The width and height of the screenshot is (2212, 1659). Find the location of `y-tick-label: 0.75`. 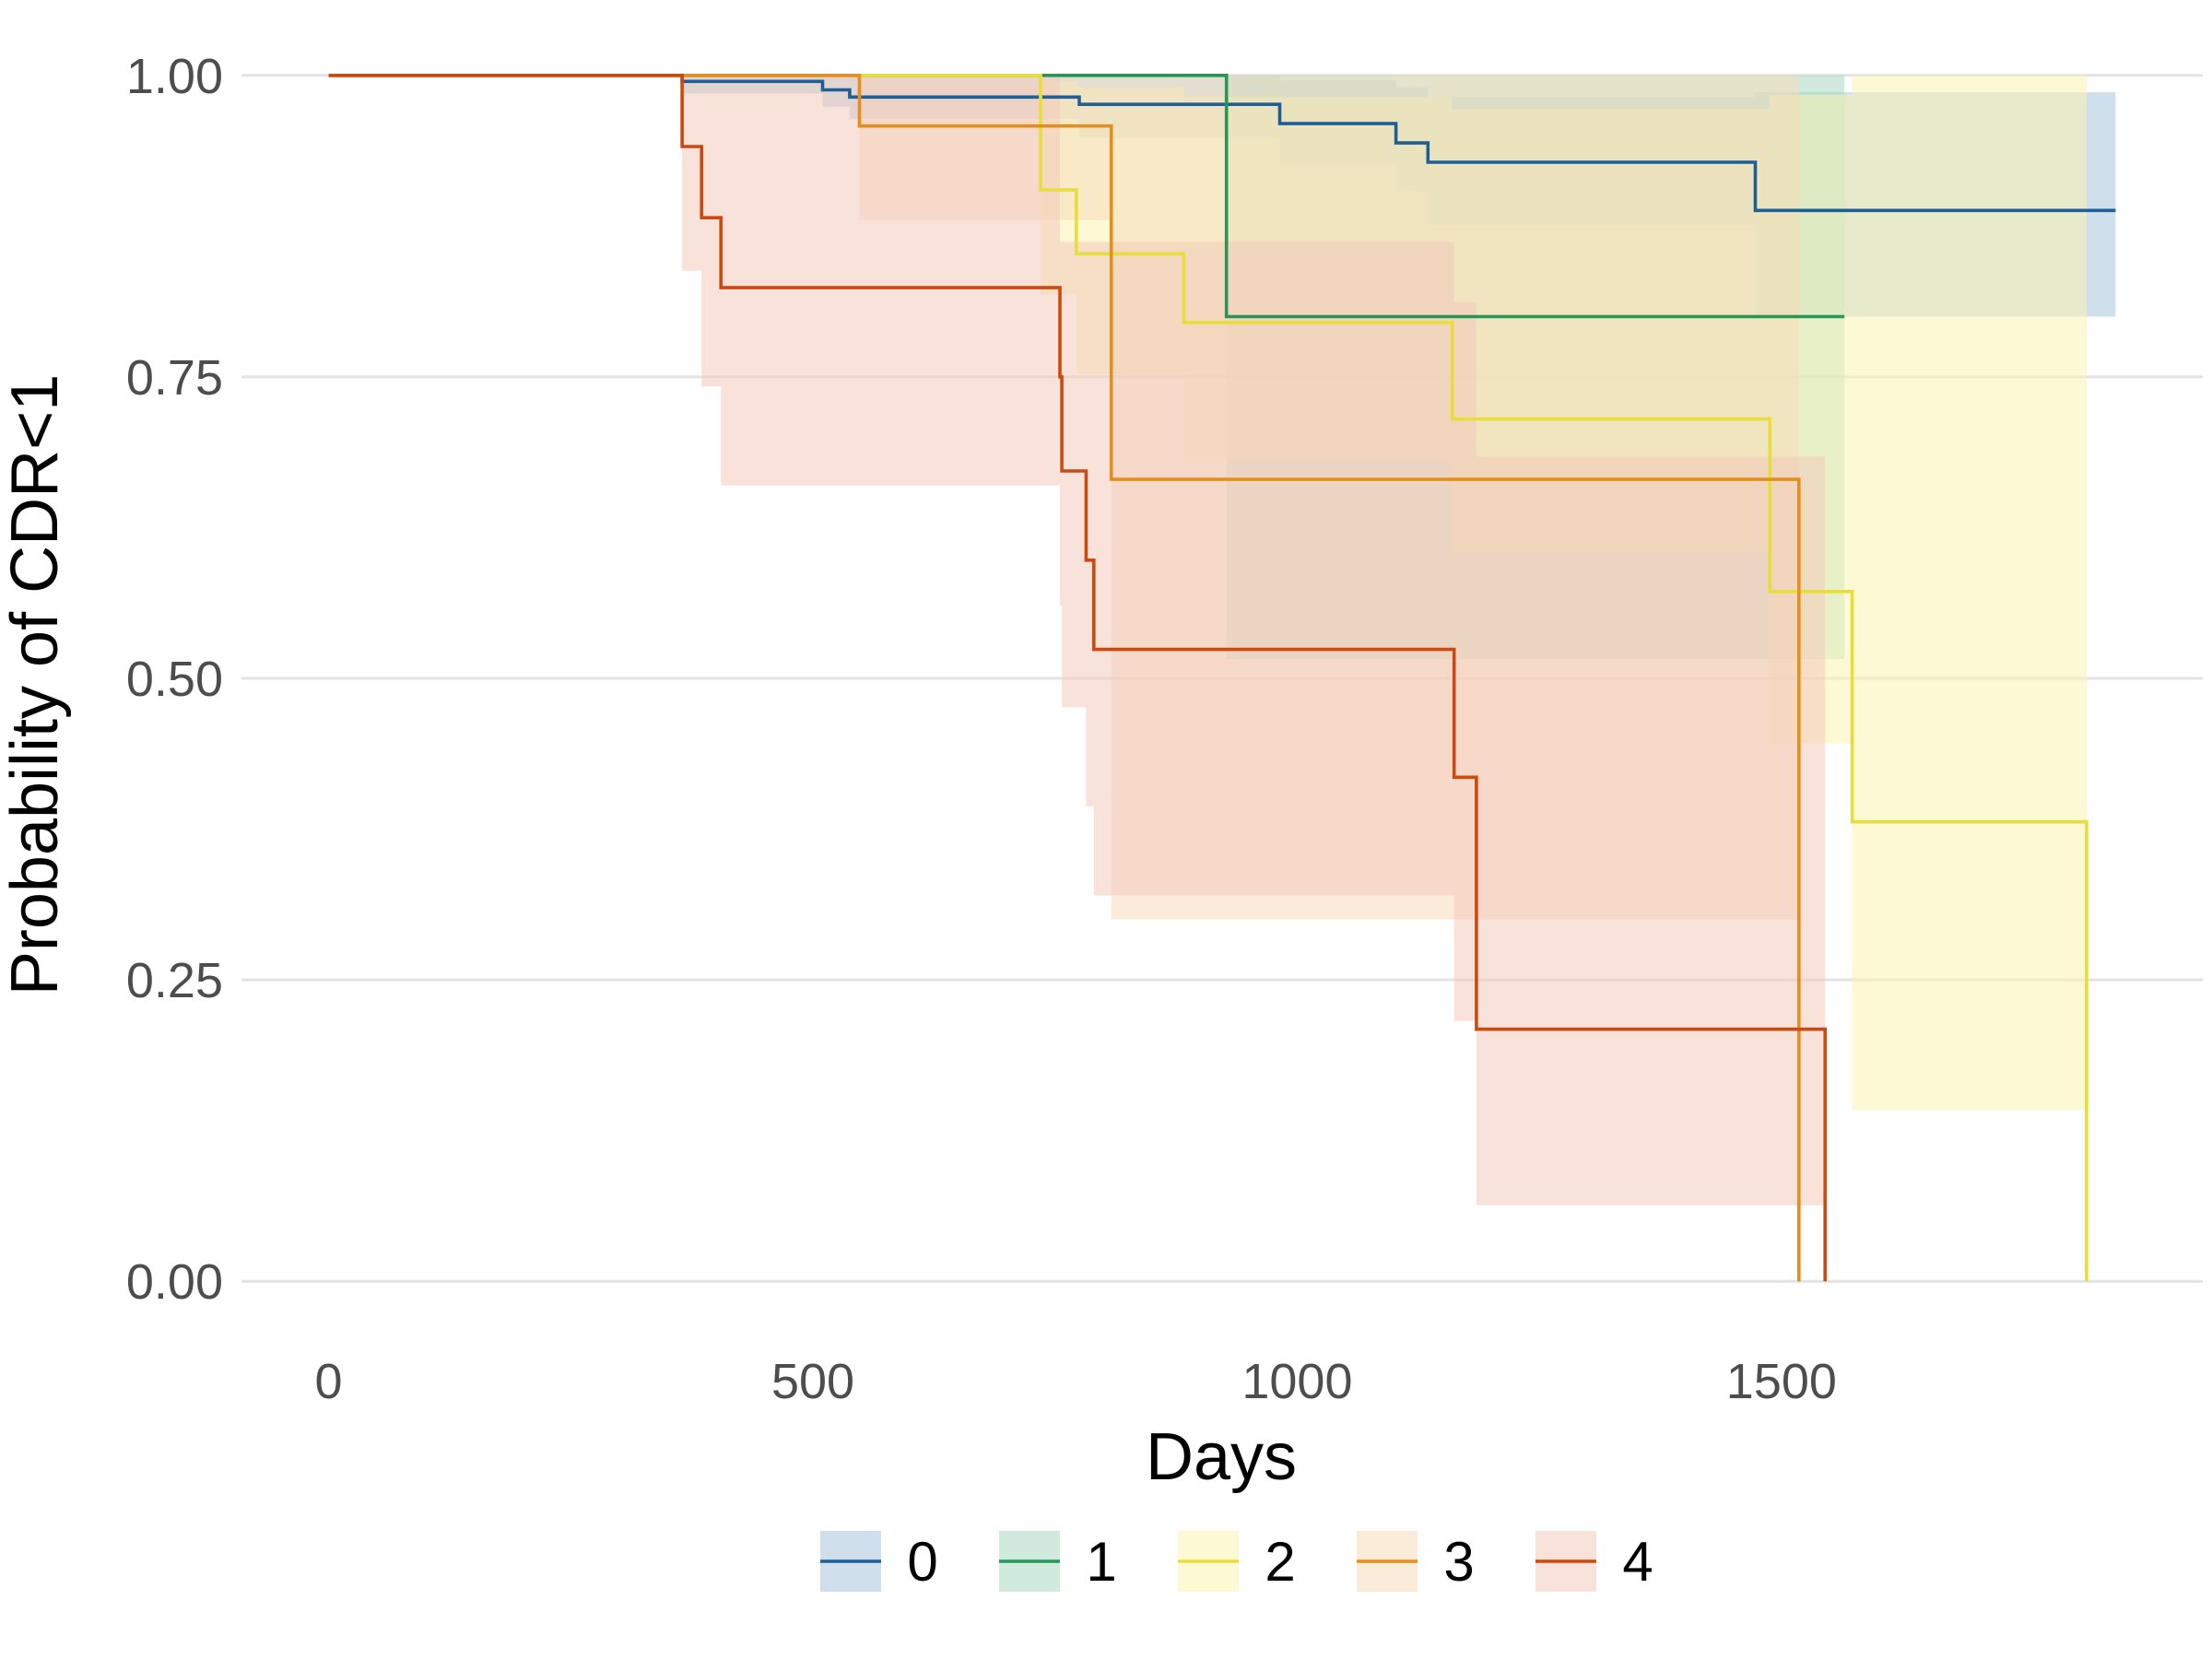

y-tick-label: 0.75 is located at coordinates (174, 378).